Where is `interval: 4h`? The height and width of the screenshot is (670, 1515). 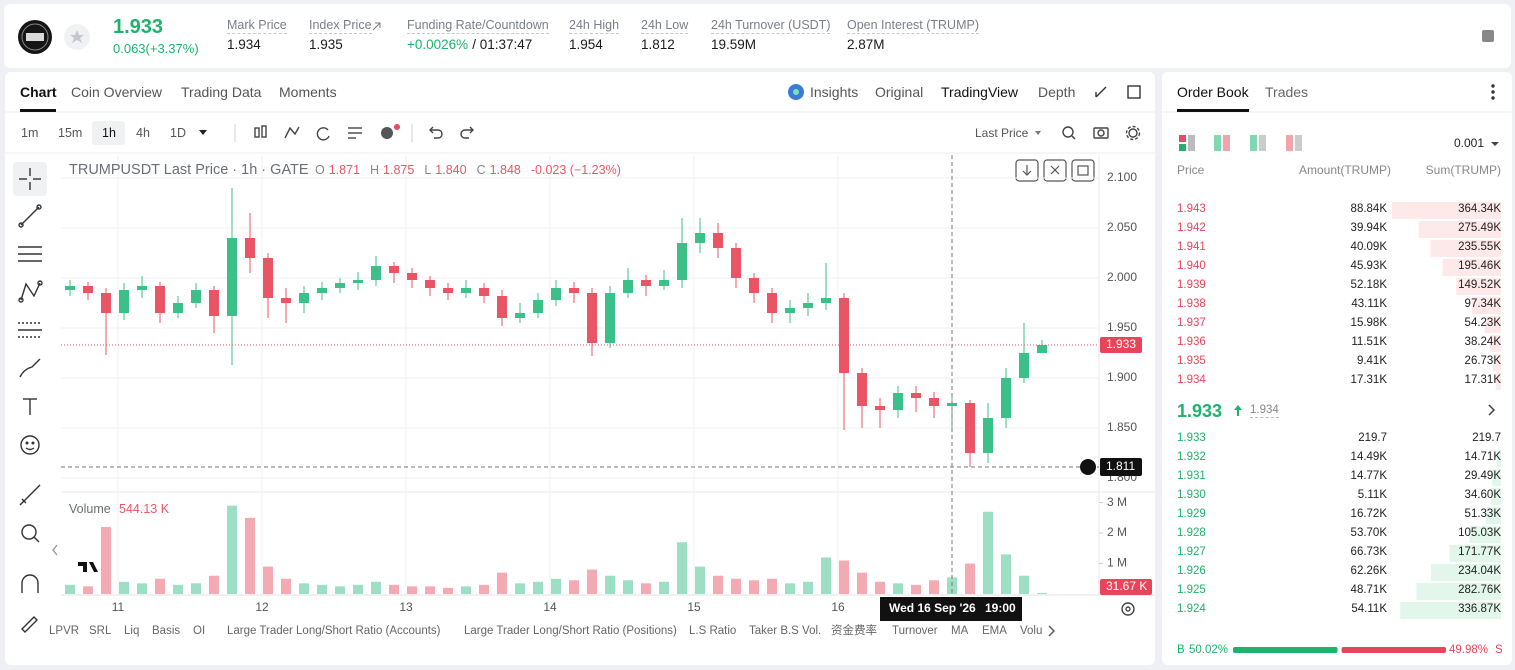 interval: 4h is located at coordinates (143, 133).